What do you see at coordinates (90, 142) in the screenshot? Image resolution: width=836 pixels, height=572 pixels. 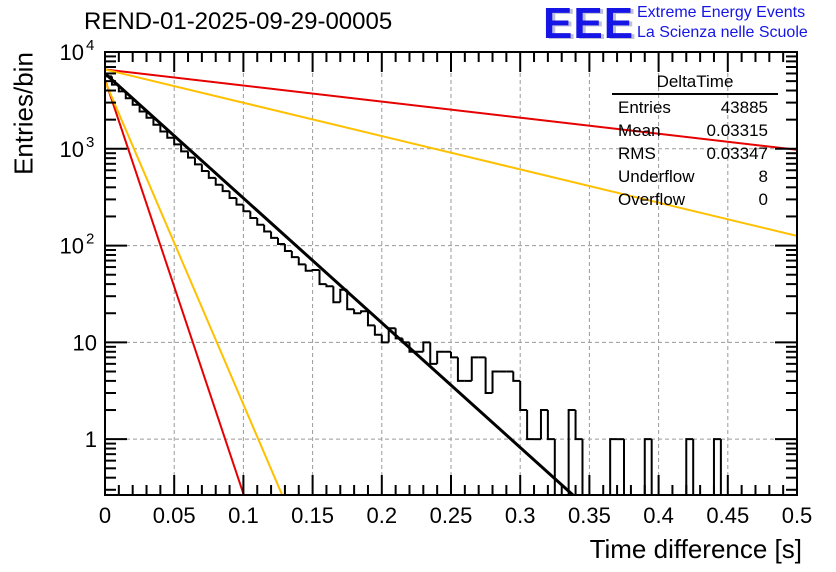 I see `y-tick-exponent: 3` at bounding box center [90, 142].